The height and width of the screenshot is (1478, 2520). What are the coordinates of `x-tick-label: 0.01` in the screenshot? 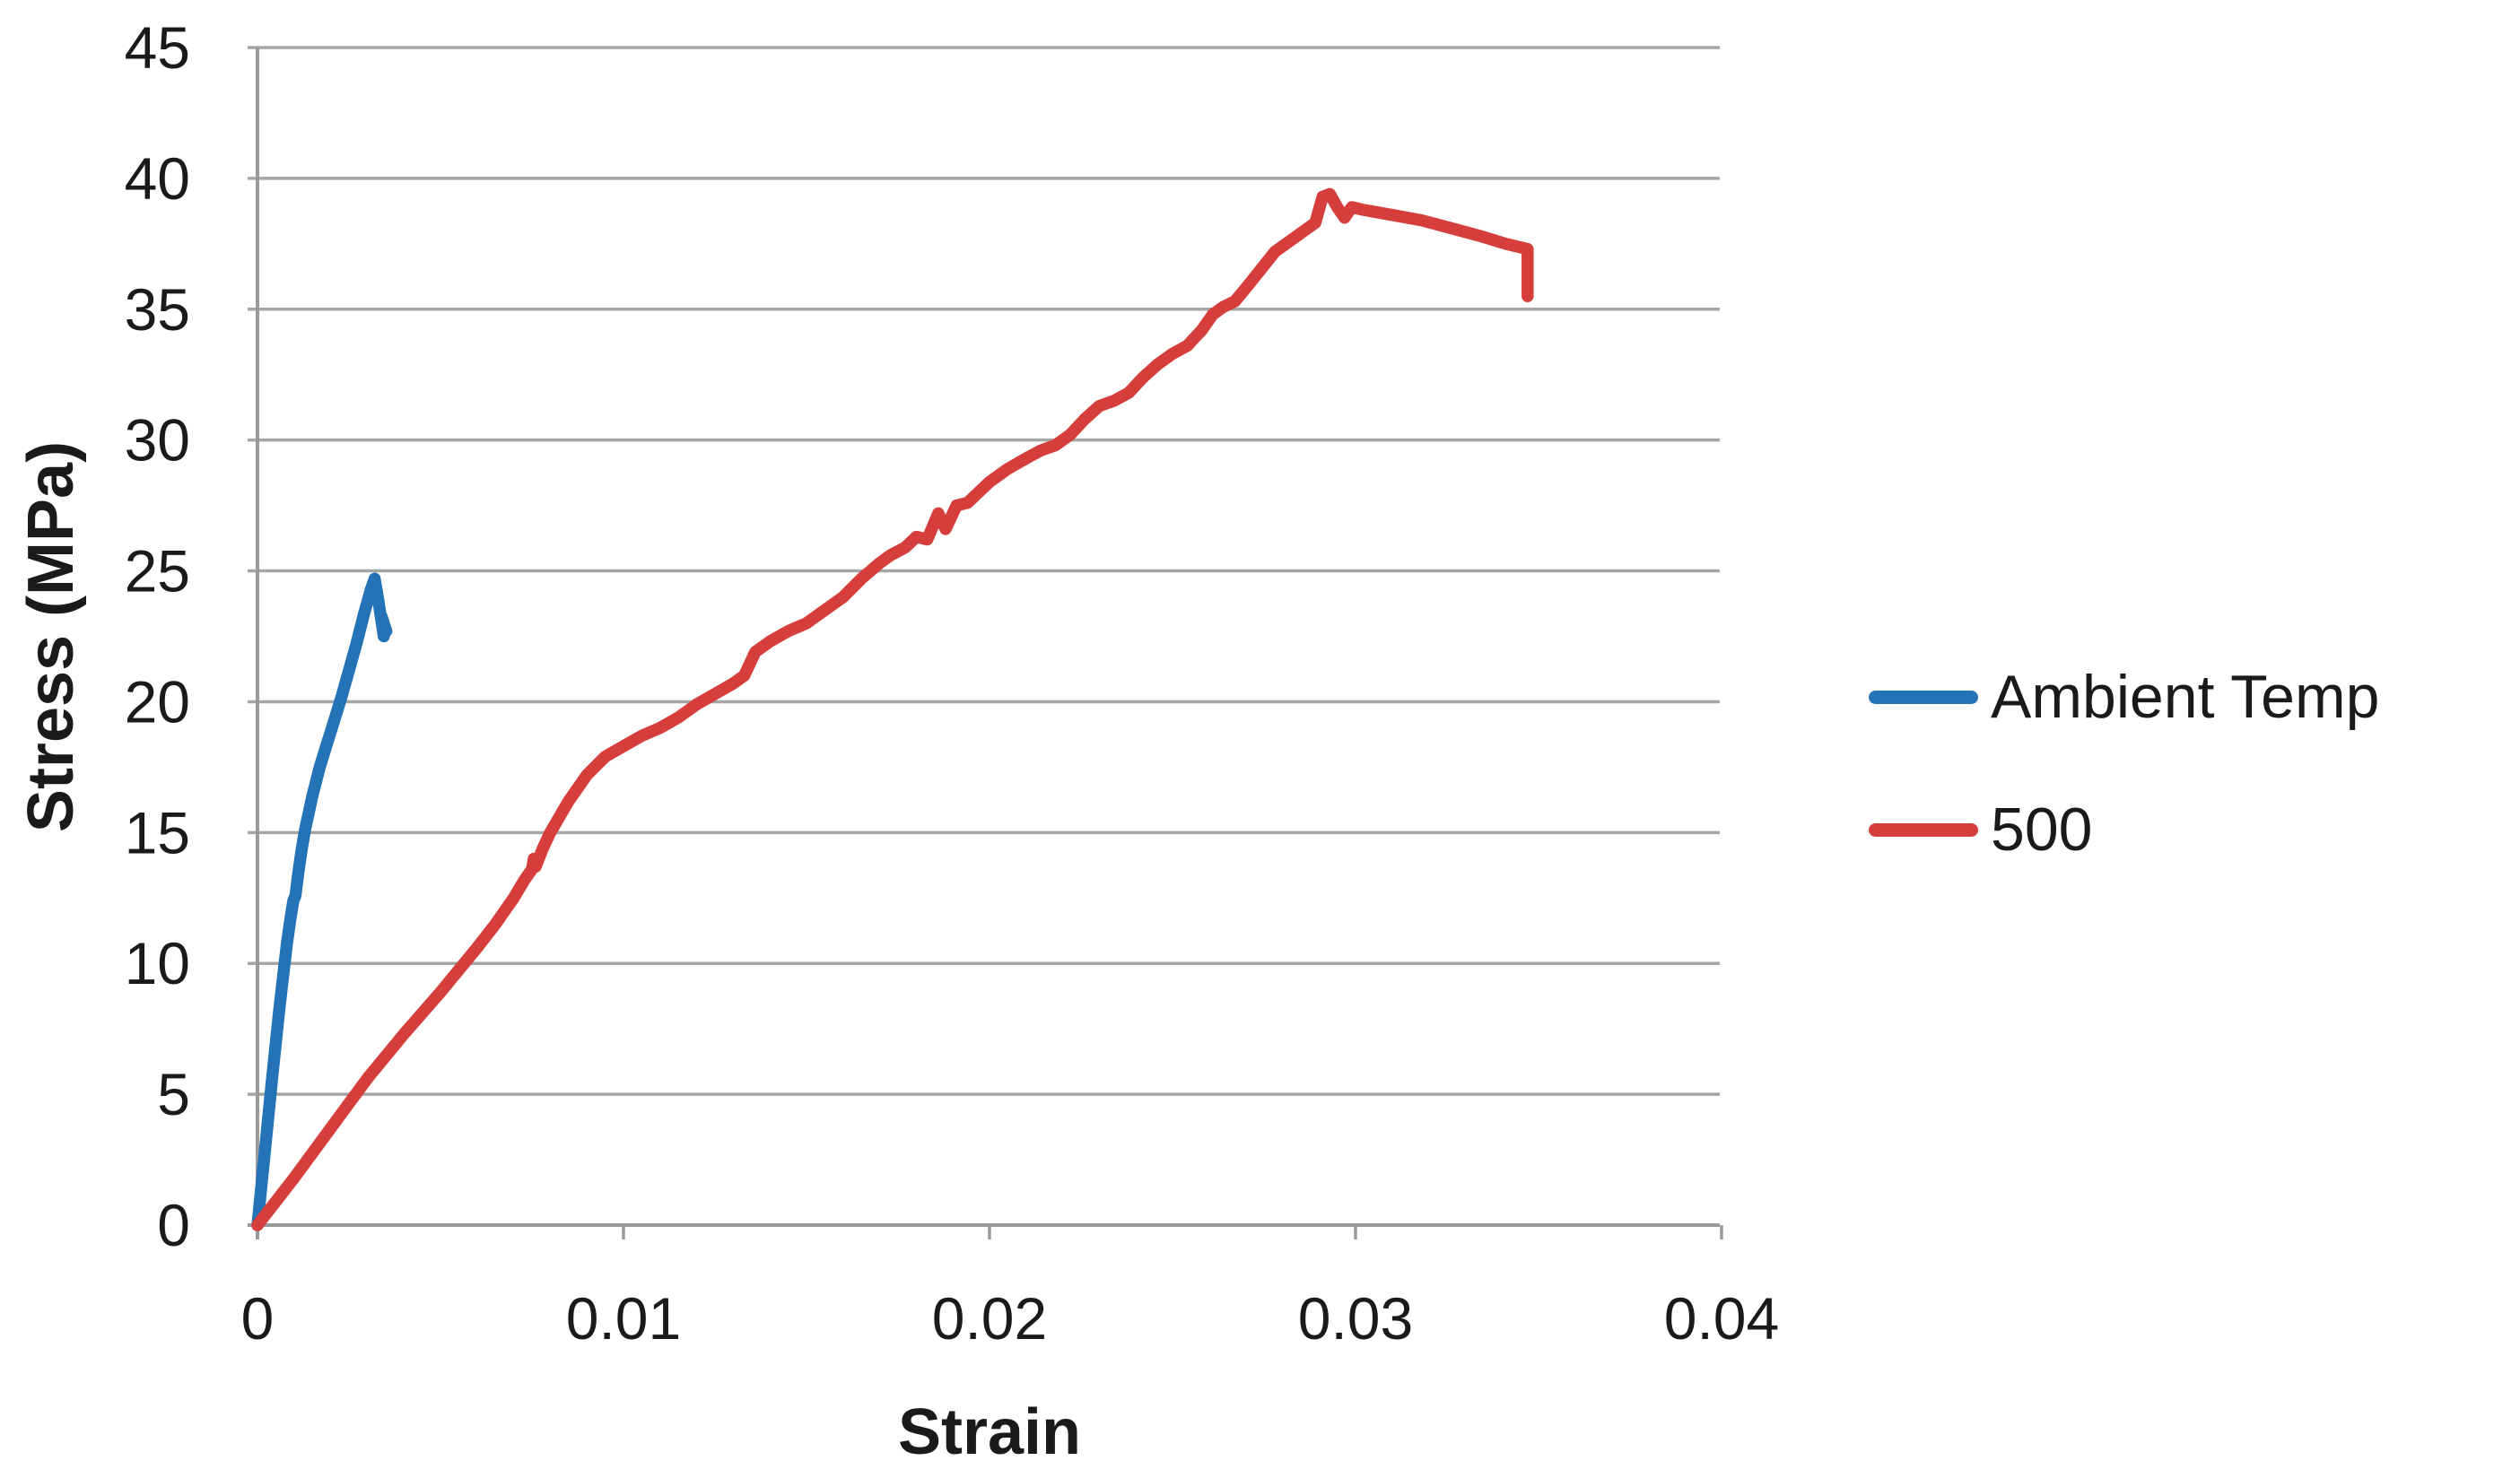 It's located at (623, 1318).